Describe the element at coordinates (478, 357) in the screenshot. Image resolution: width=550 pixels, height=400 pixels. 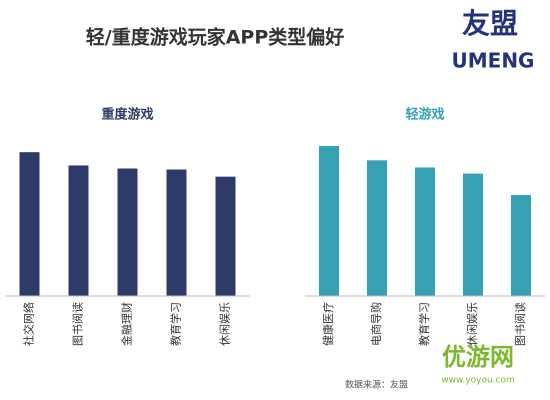
I see `watermark-name: 优游网` at that location.